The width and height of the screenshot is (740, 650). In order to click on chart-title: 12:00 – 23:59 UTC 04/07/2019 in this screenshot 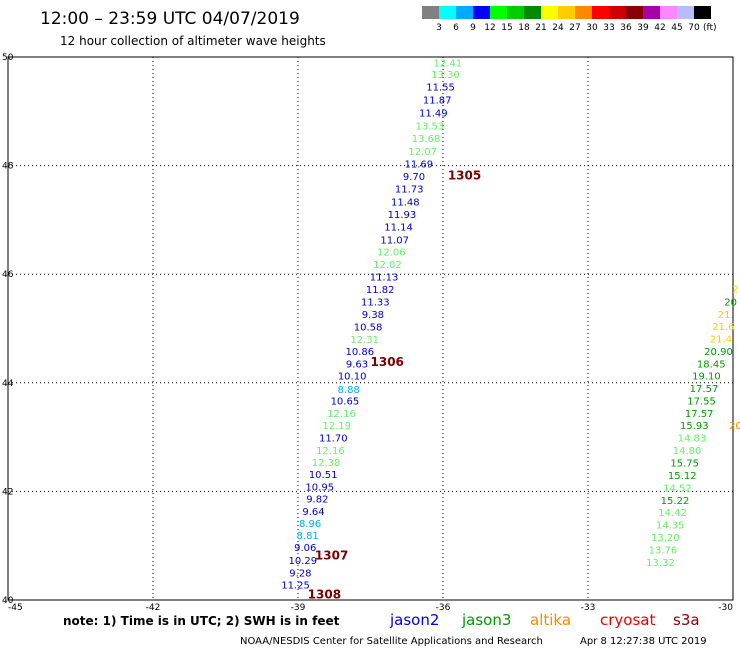, I will do `click(170, 19)`.